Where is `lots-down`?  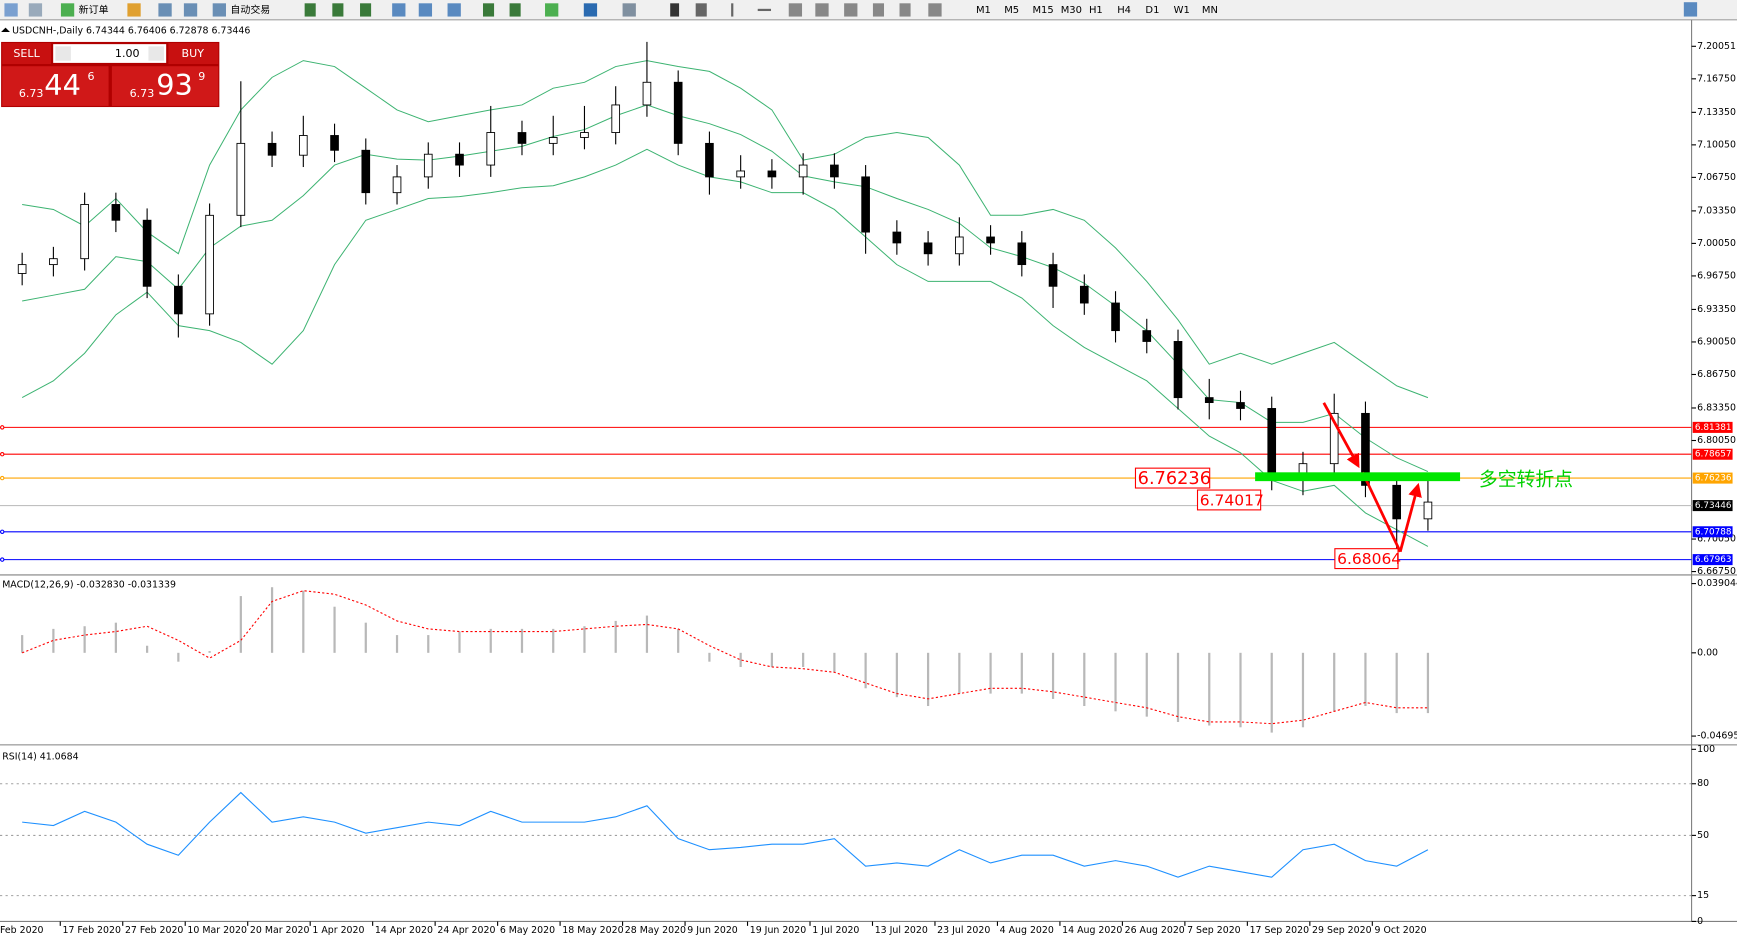 lots-down is located at coordinates (63, 53).